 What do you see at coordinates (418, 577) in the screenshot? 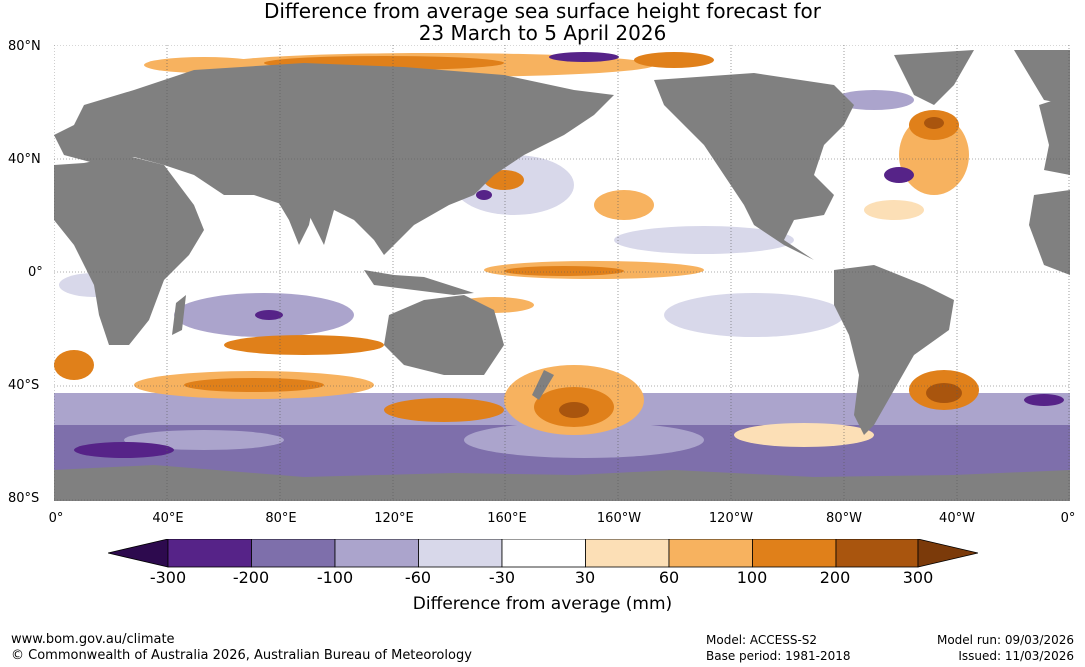
I see `colorbar-tick: -60` at bounding box center [418, 577].